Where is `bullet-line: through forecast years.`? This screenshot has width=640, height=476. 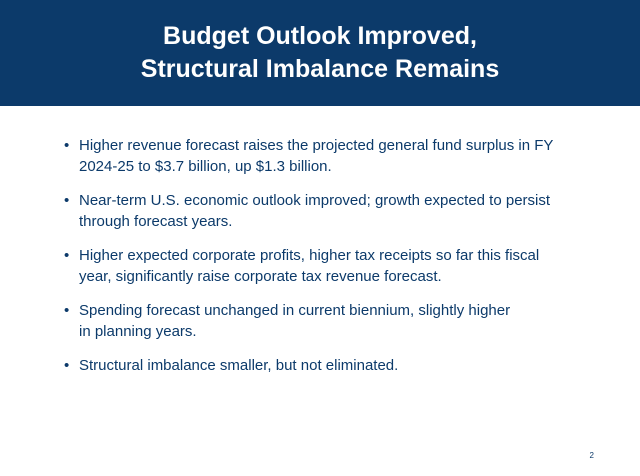
bullet-line: through forecast years. is located at coordinates (156, 221).